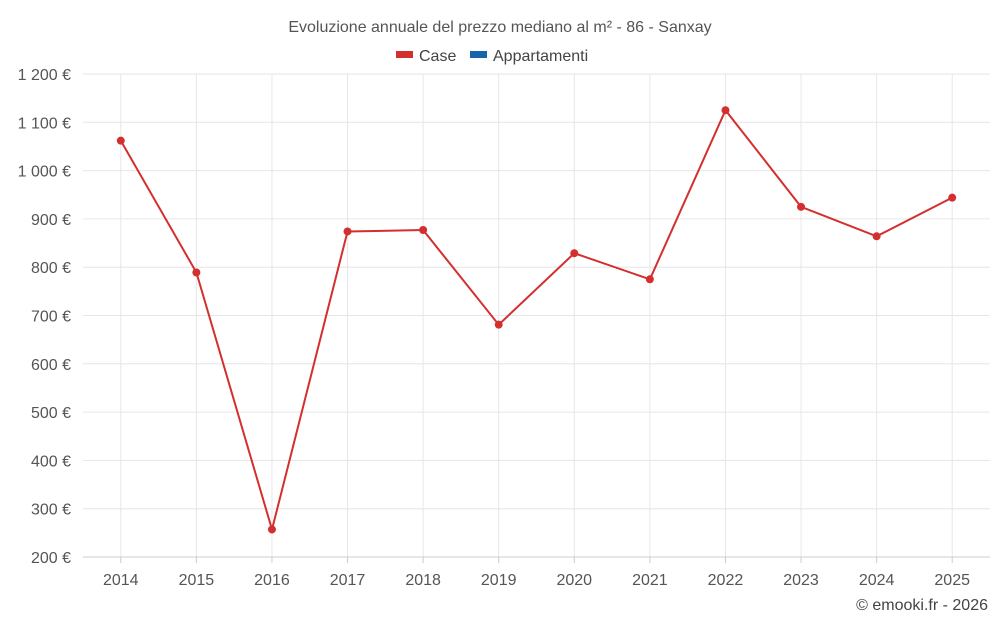 The image size is (1000, 625). Describe the element at coordinates (272, 580) in the screenshot. I see `x-tick-label: 2016` at that location.